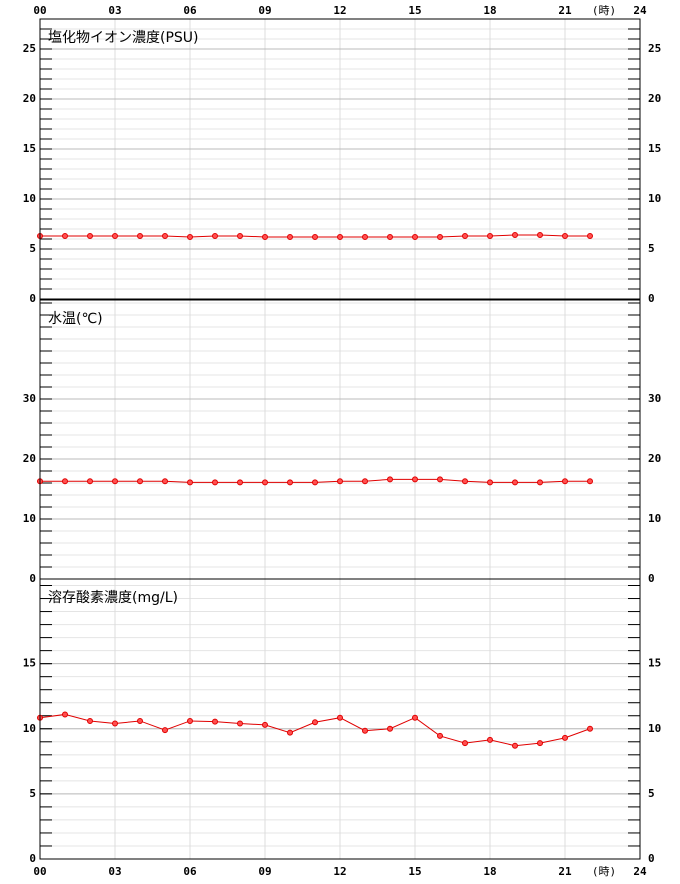  What do you see at coordinates (39, 871) in the screenshot?
I see `x-tick-label: 00` at bounding box center [39, 871].